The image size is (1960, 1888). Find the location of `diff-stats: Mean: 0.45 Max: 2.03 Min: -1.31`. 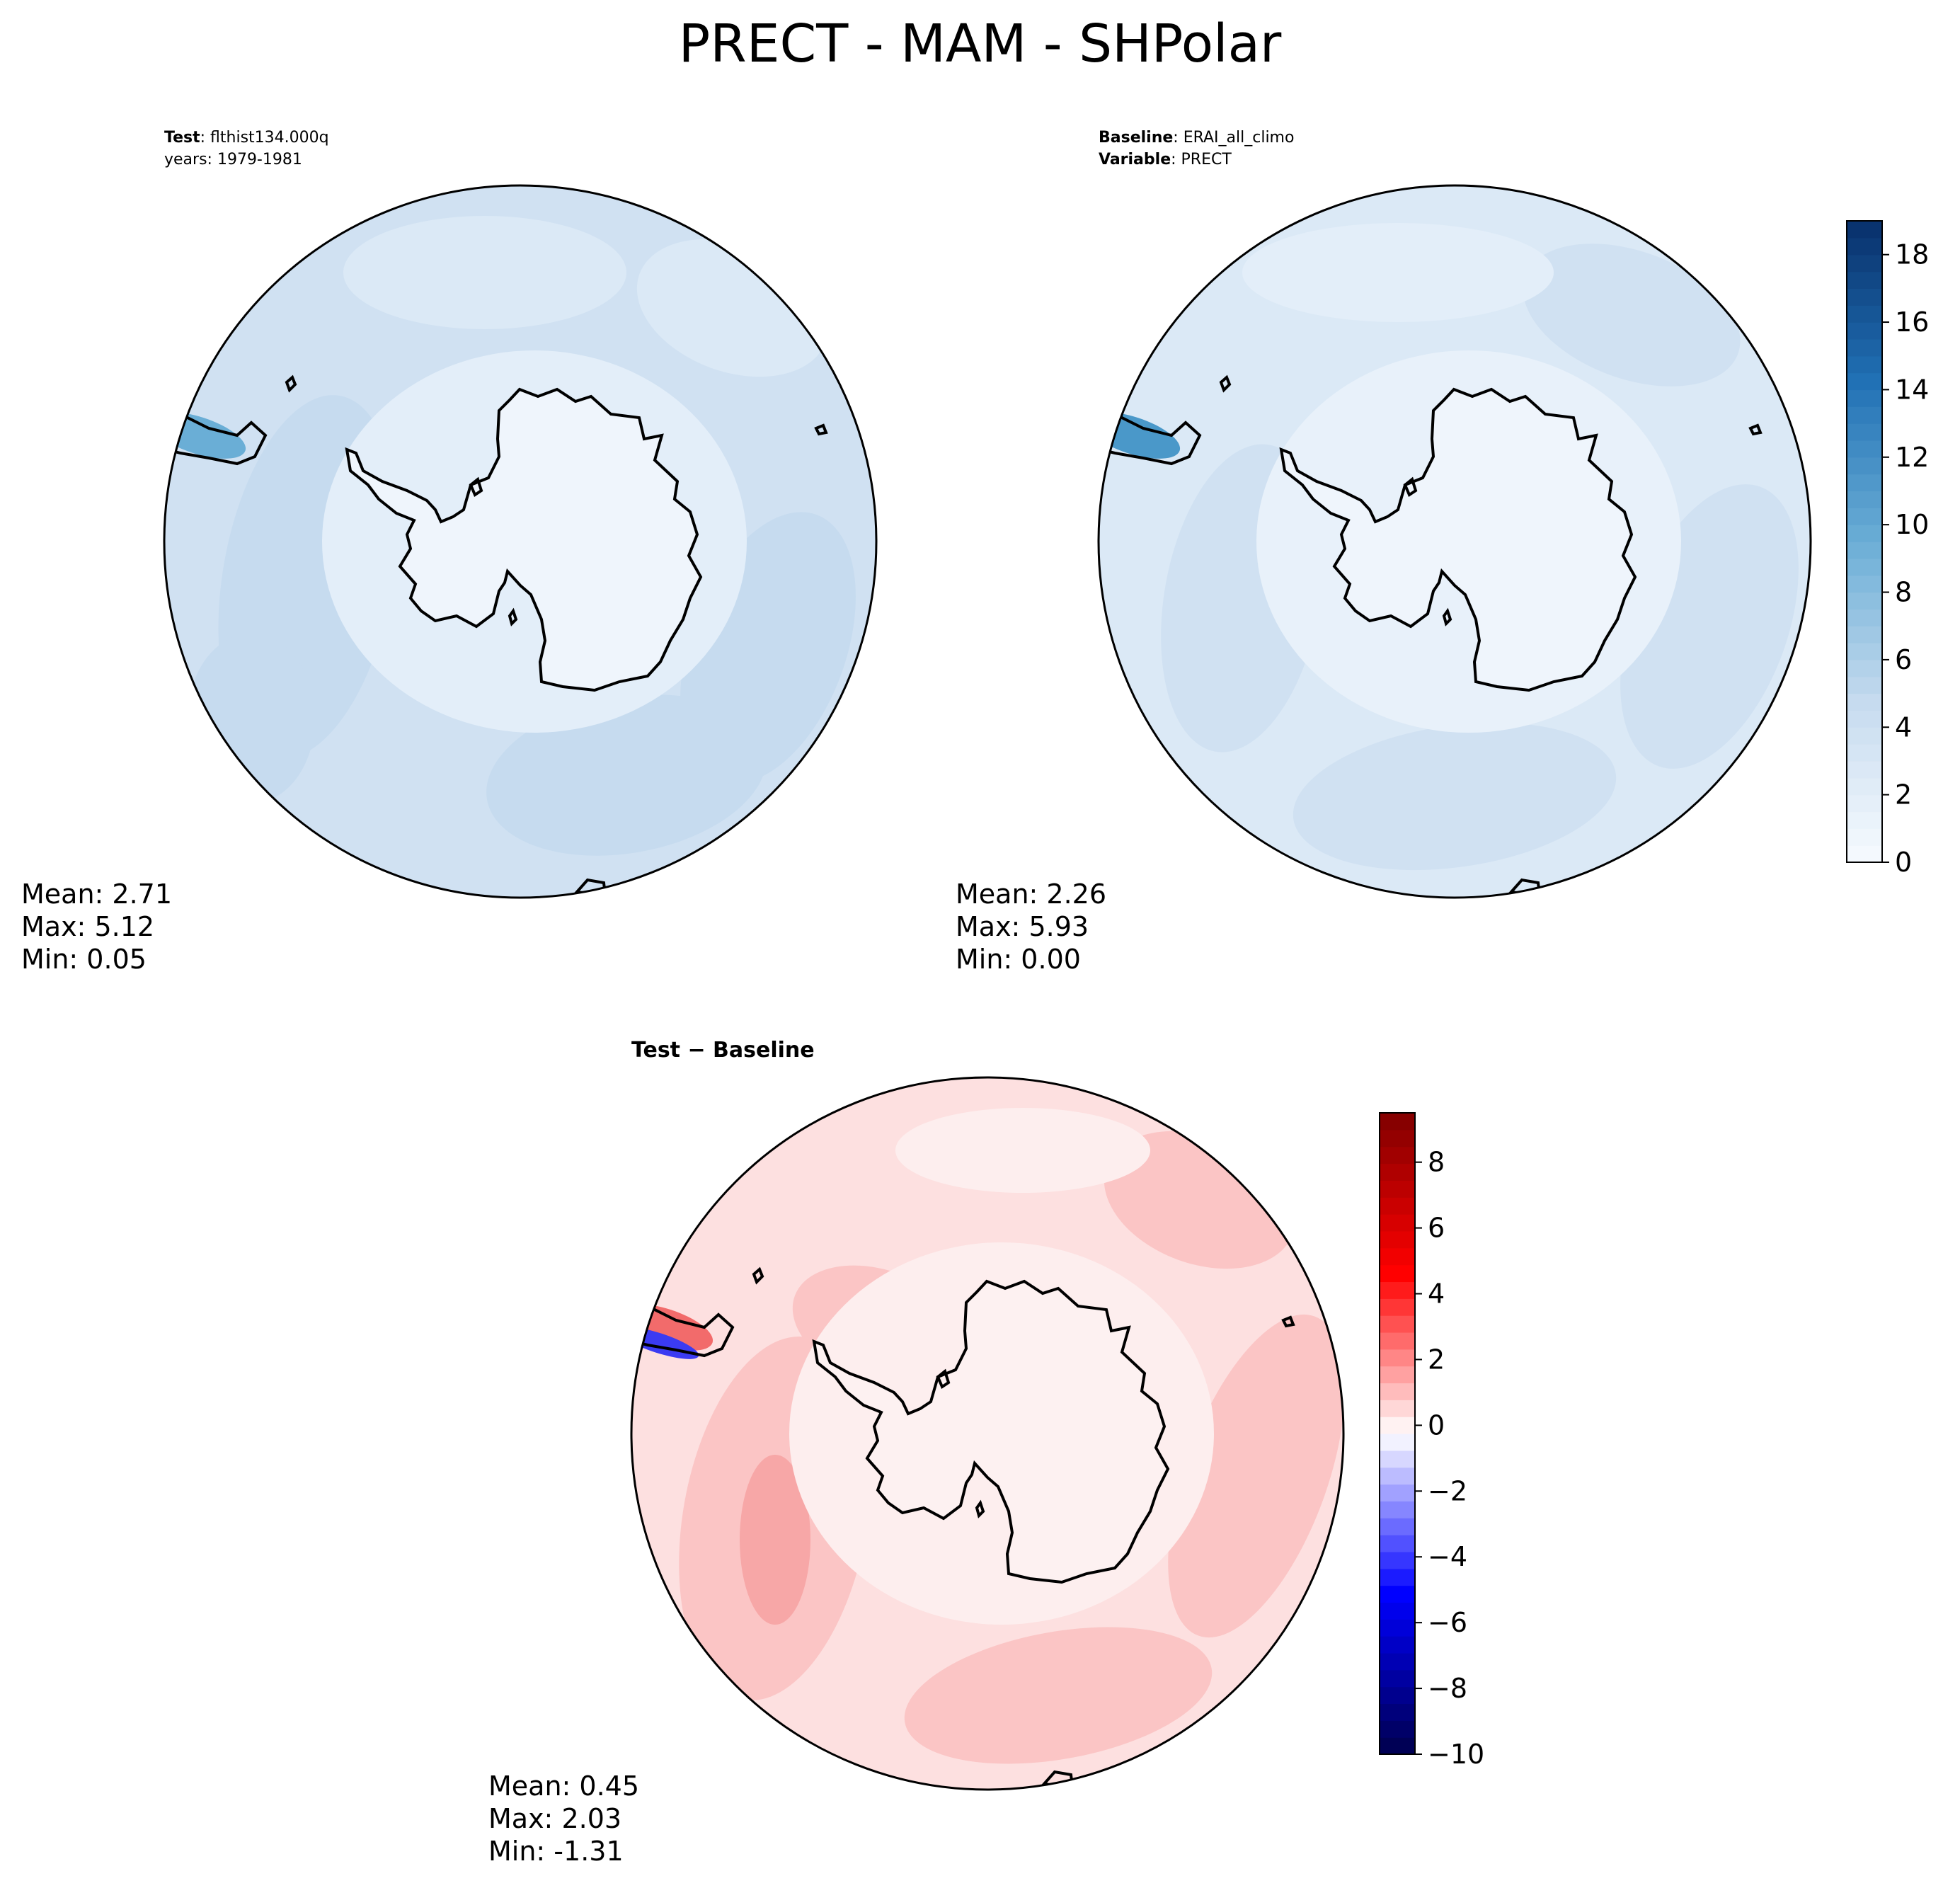

diff-stats: Mean: 0.45 Max: 2.03 Min: -1.31 is located at coordinates (563, 1819).